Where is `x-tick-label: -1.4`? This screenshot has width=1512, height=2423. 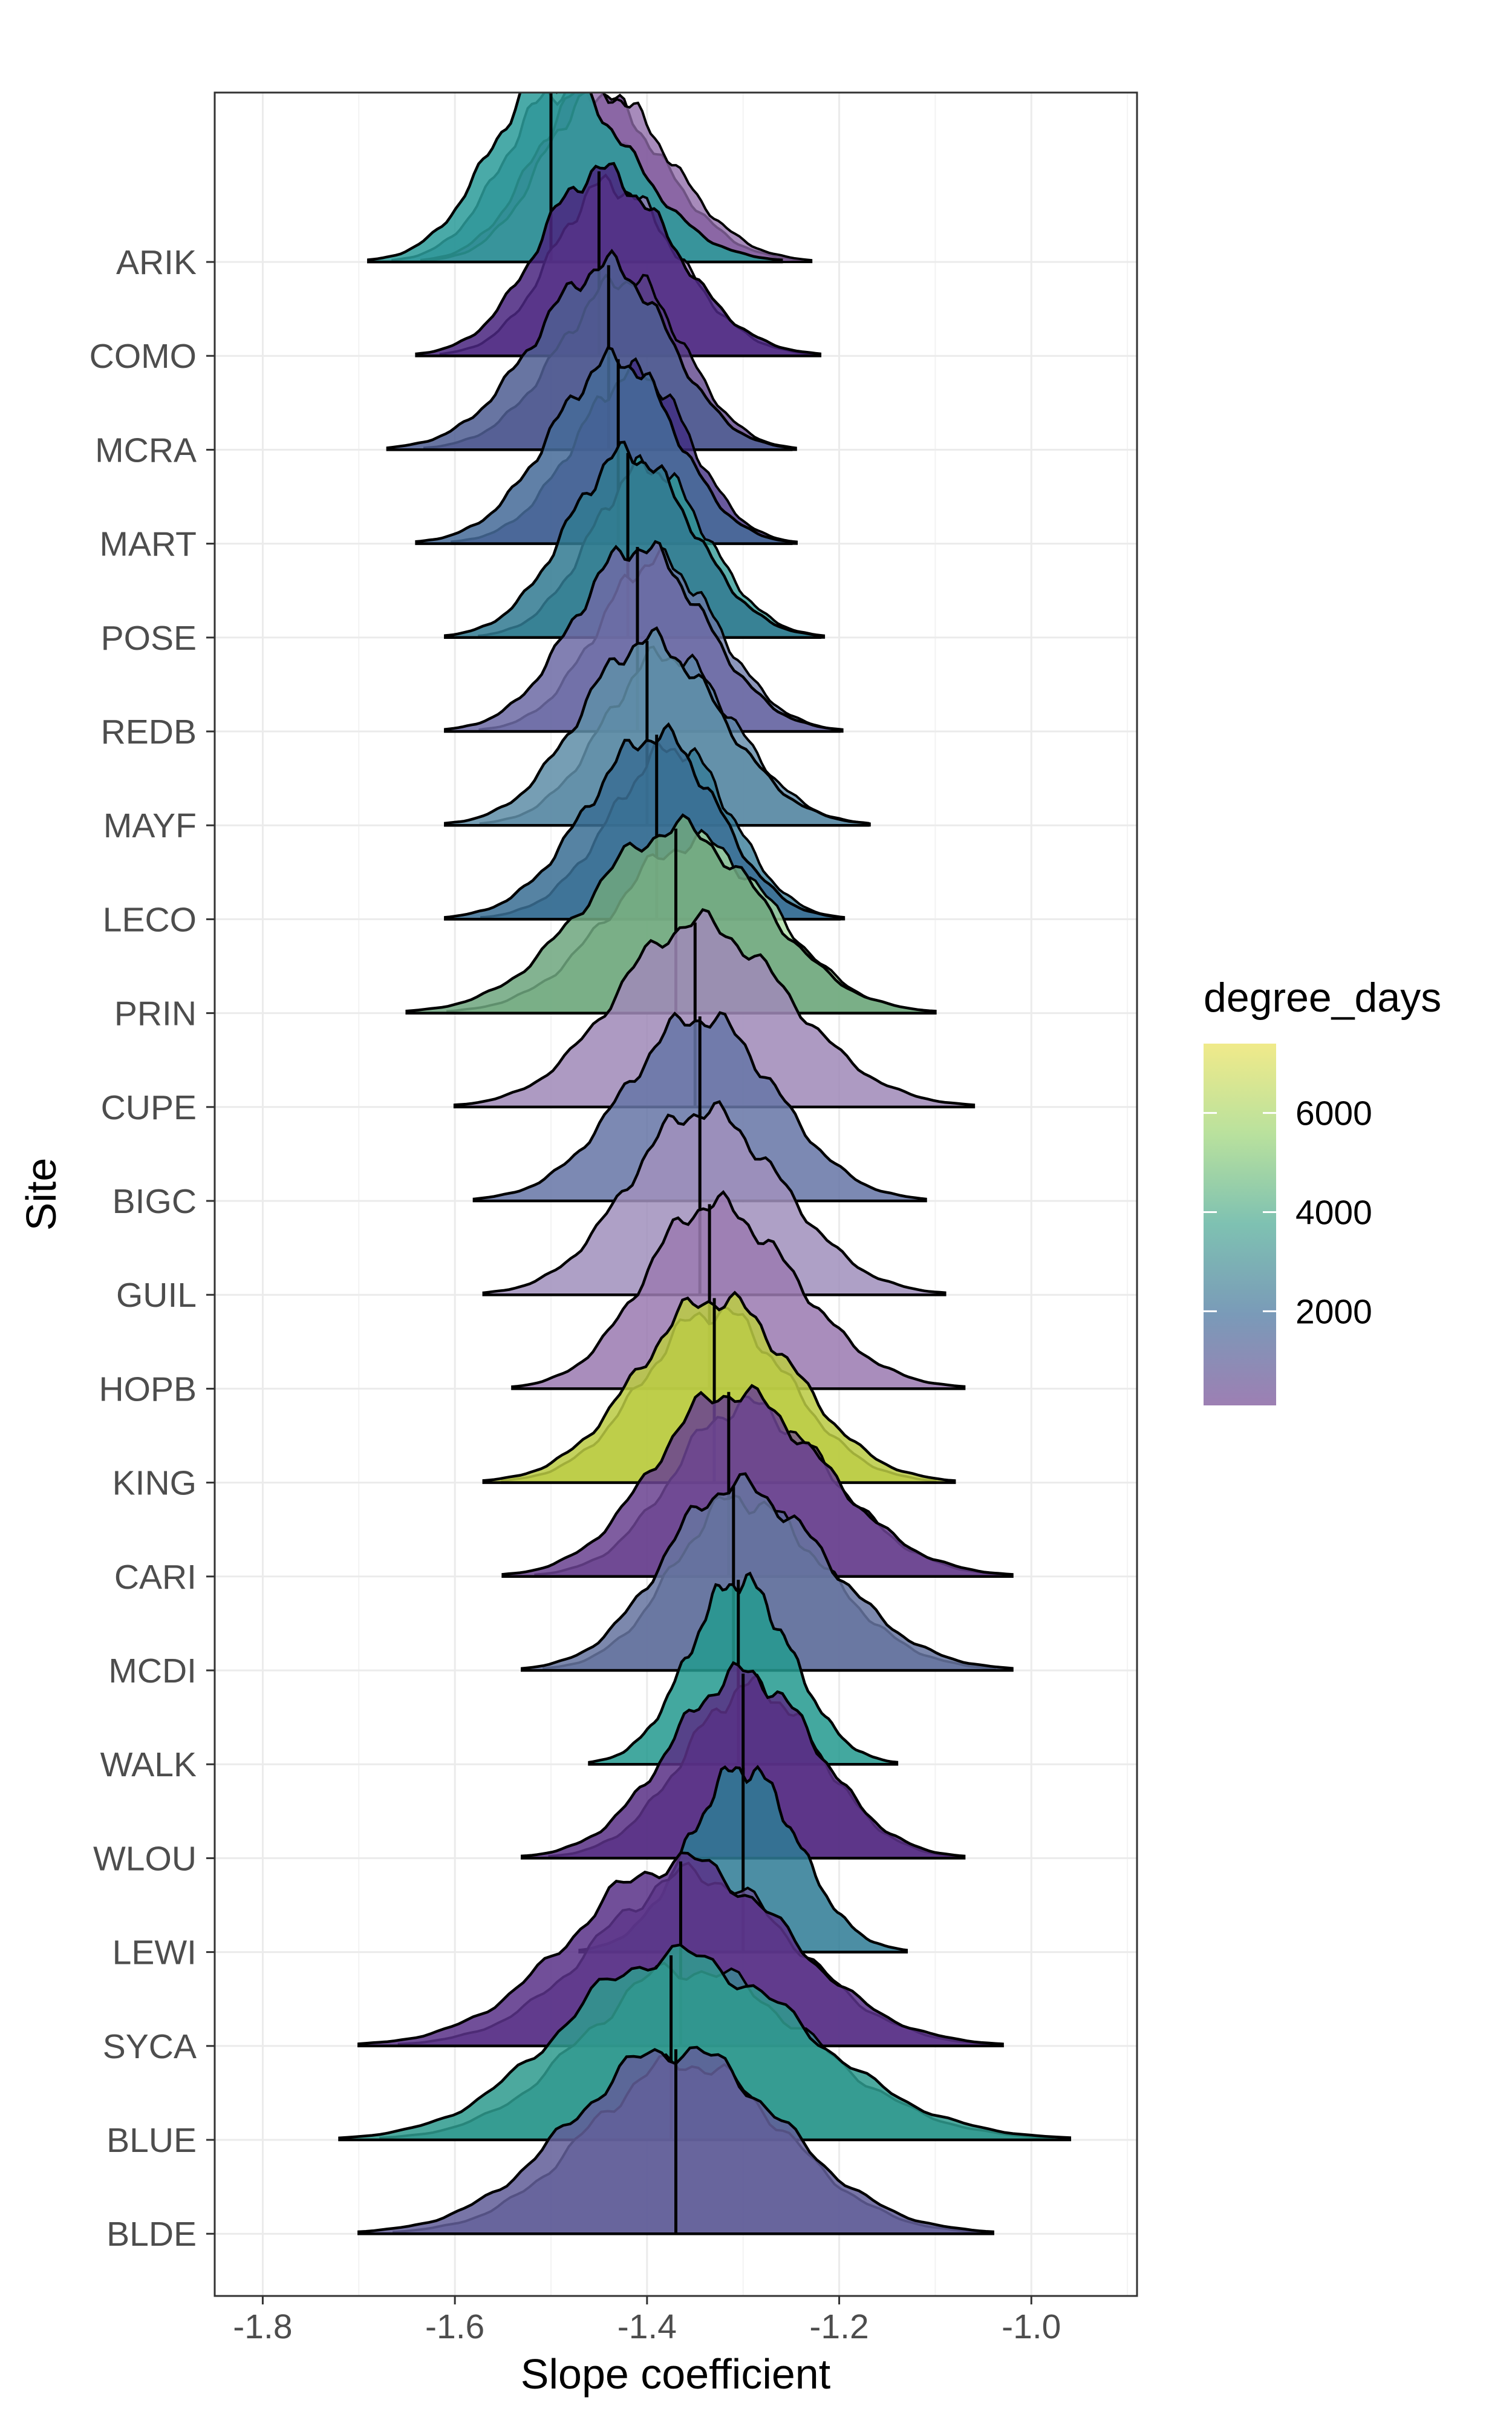
x-tick-label: -1.4 is located at coordinates (648, 2326).